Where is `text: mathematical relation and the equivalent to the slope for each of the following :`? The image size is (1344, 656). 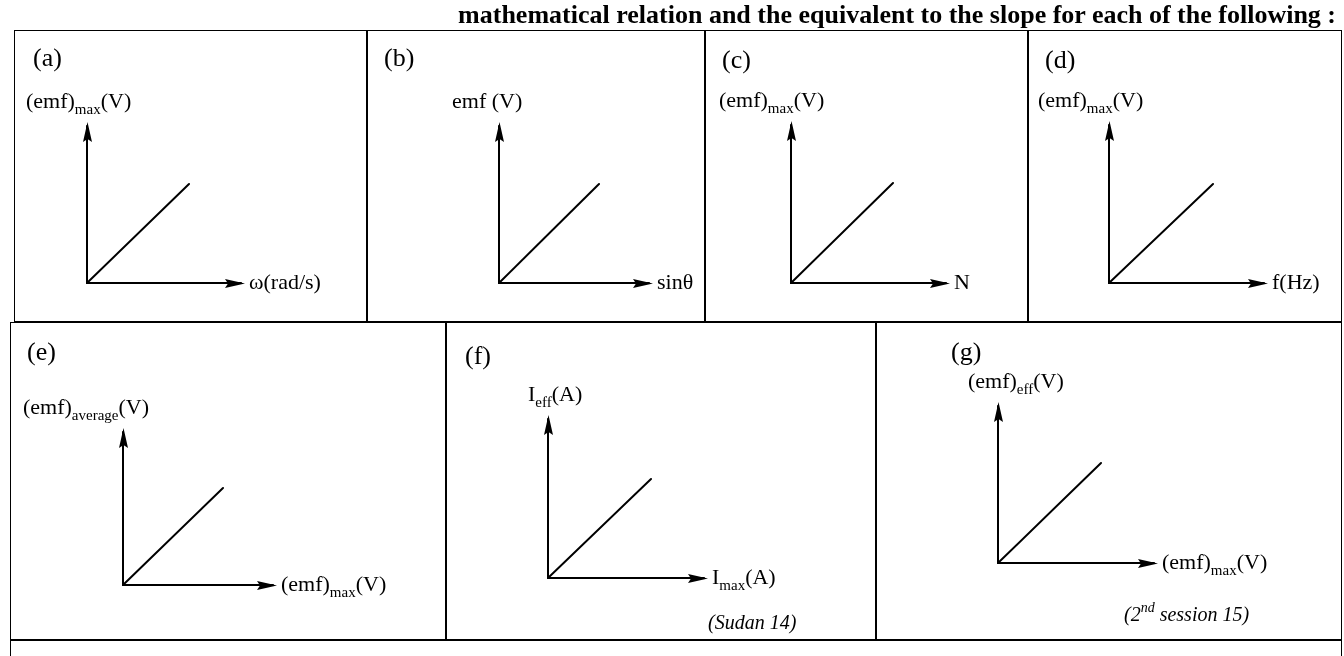 text: mathematical relation and the equivalent to the slope for each of the following : is located at coordinates (897, 15).